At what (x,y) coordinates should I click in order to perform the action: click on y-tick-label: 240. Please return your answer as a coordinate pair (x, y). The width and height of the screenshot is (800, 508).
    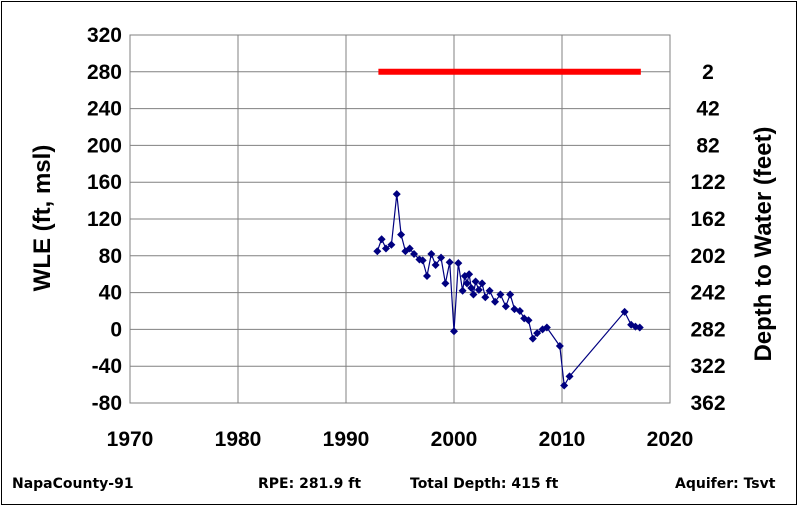
    Looking at the image, I should click on (104, 109).